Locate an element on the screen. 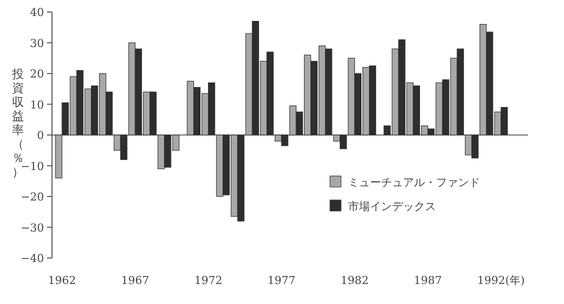  y-tick-label: 30 is located at coordinates (37, 43).